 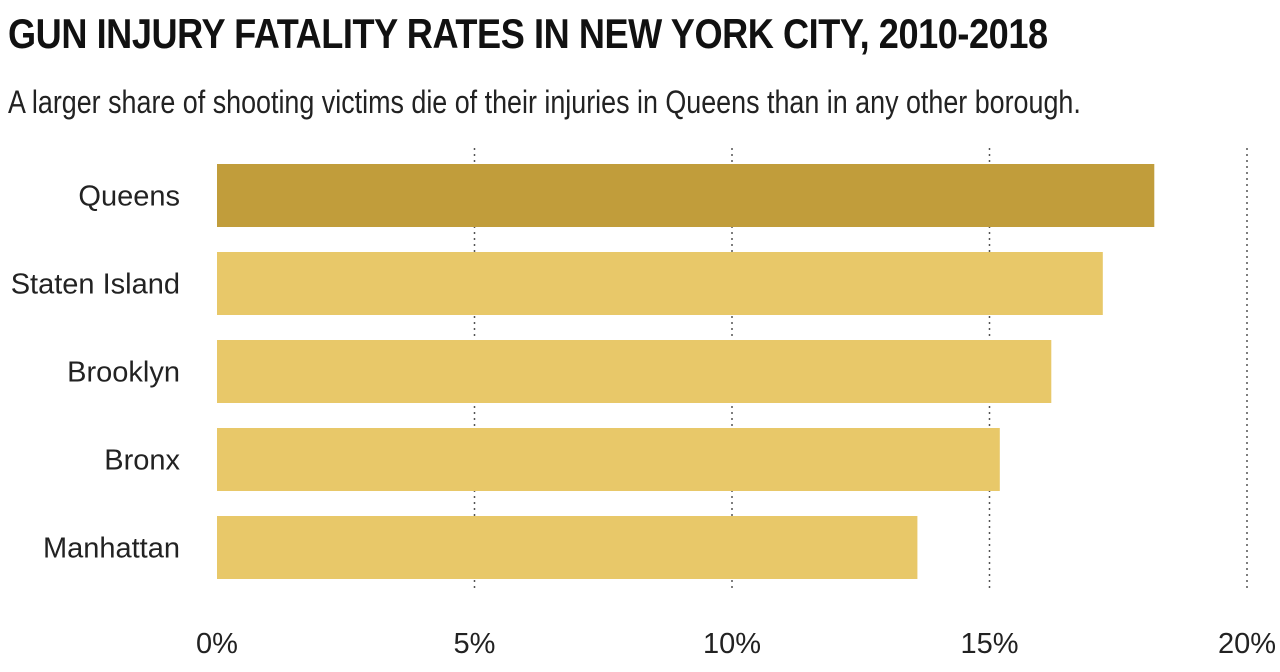 I want to click on bar-queens, so click(x=686, y=195).